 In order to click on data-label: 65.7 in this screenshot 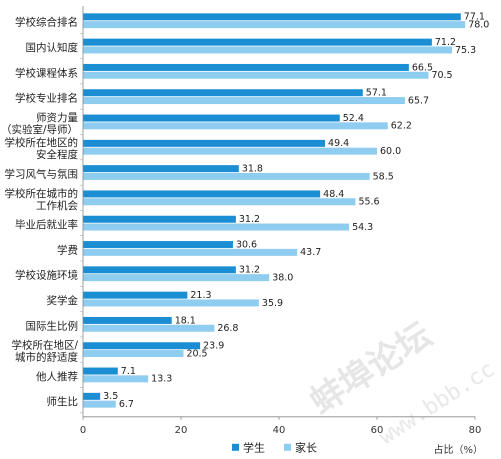, I will do `click(418, 100)`.